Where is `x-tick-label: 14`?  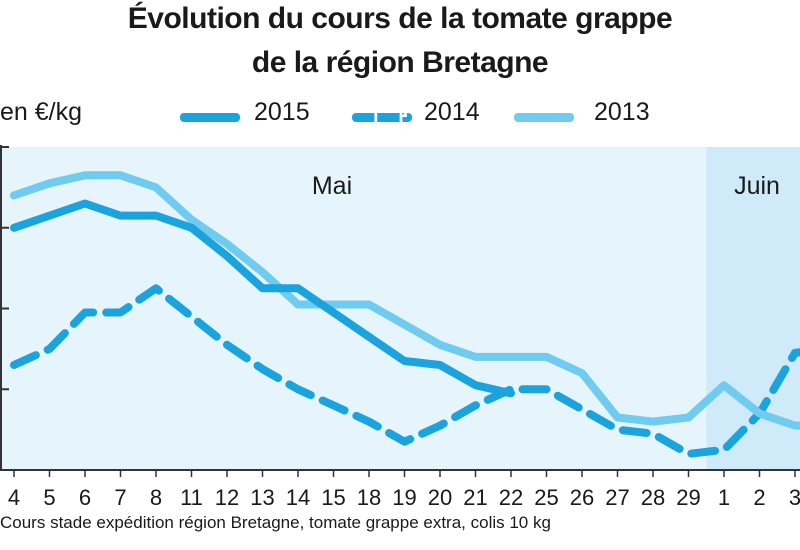 x-tick-label: 14 is located at coordinates (298, 497).